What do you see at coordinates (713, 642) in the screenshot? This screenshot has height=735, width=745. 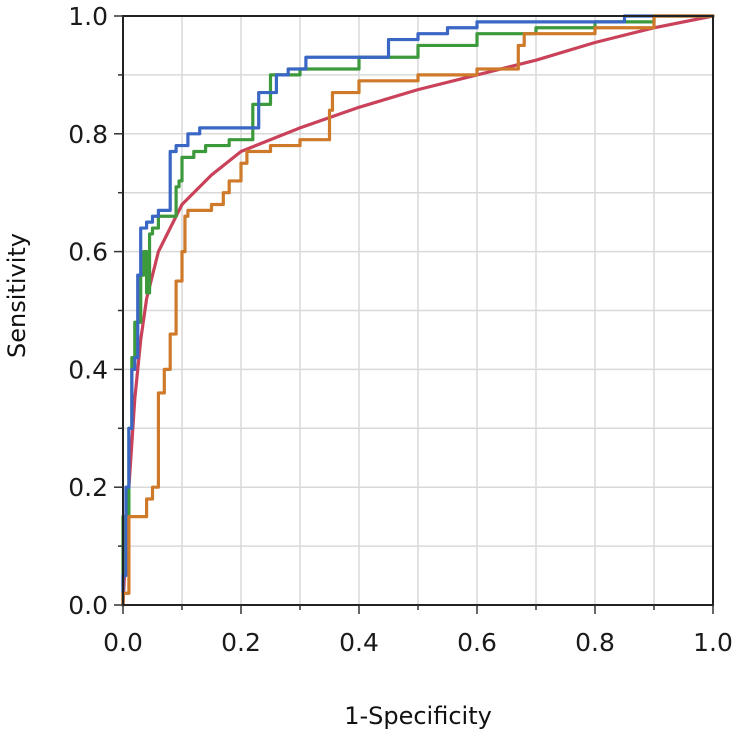 I see `x-tick-label: 1.0` at bounding box center [713, 642].